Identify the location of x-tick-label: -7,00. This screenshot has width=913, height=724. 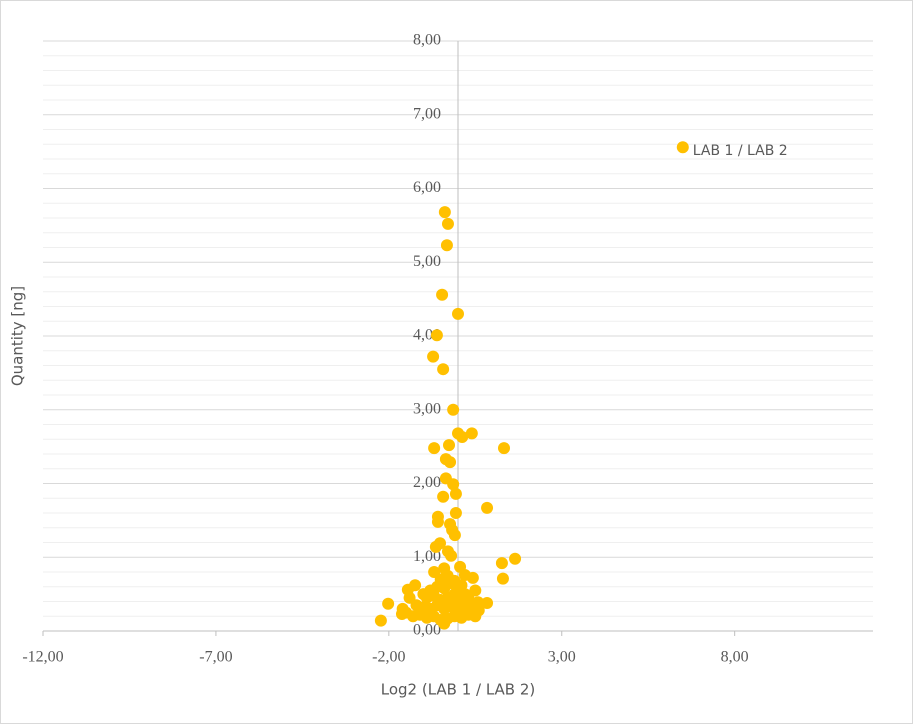
(215, 657).